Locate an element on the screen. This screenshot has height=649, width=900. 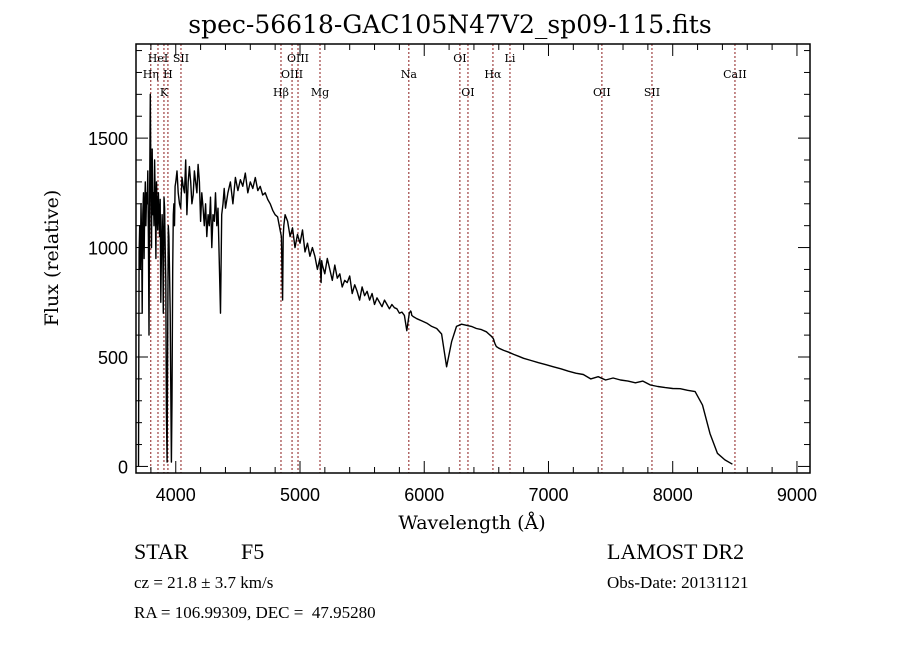
y-tick-label: 0 is located at coordinates (123, 467).